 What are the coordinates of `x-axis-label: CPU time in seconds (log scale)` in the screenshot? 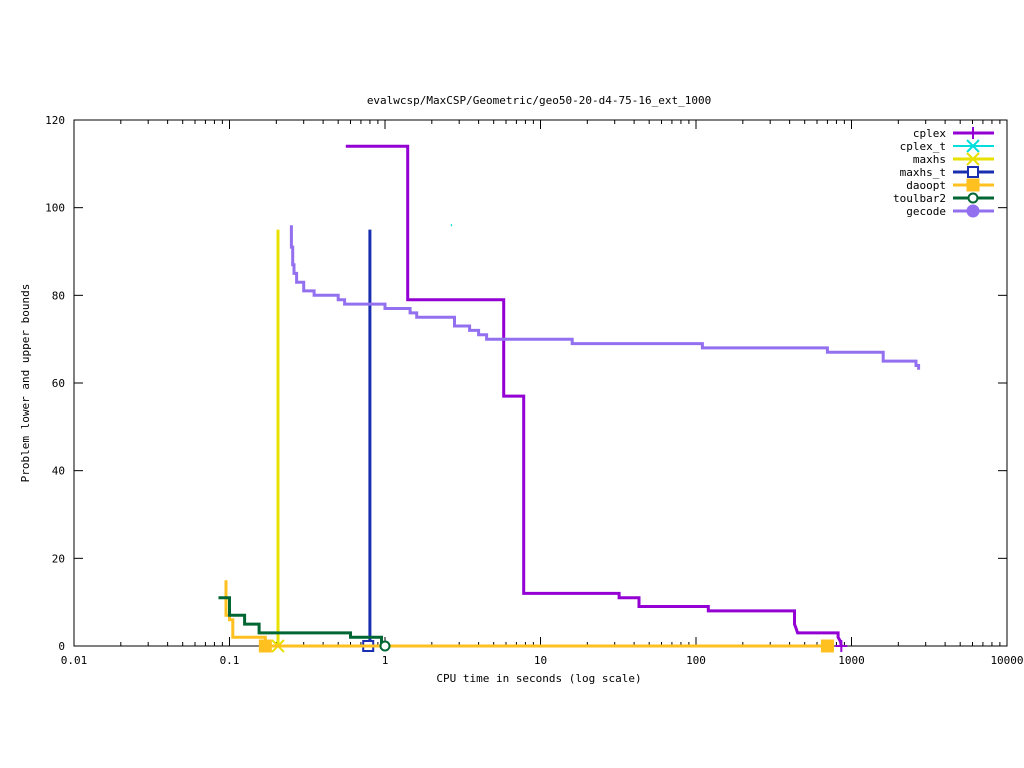 It's located at (538, 678).